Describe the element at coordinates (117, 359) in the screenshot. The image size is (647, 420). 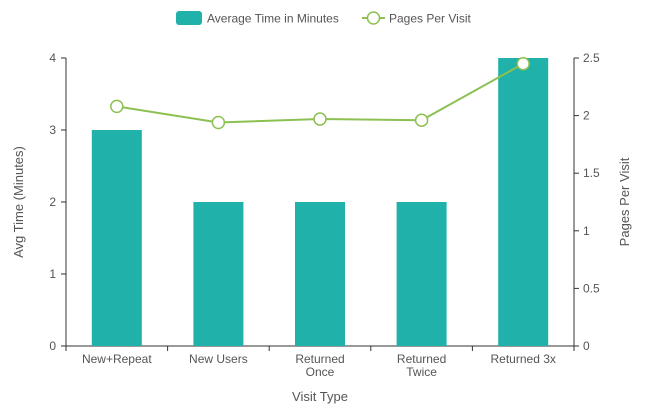
I see `x-tick-label: New+Repeat` at that location.